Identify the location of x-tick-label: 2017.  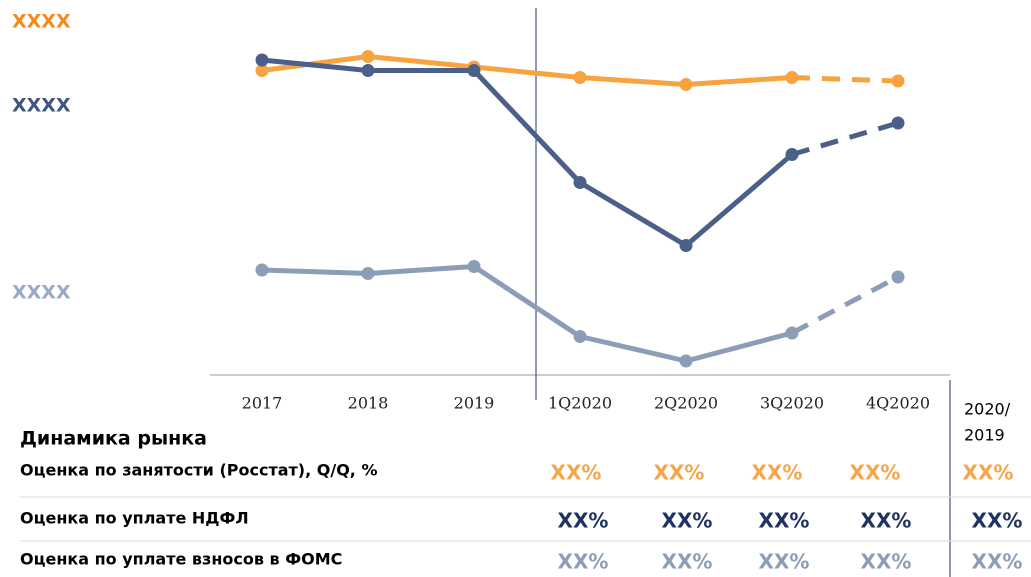
(262, 403).